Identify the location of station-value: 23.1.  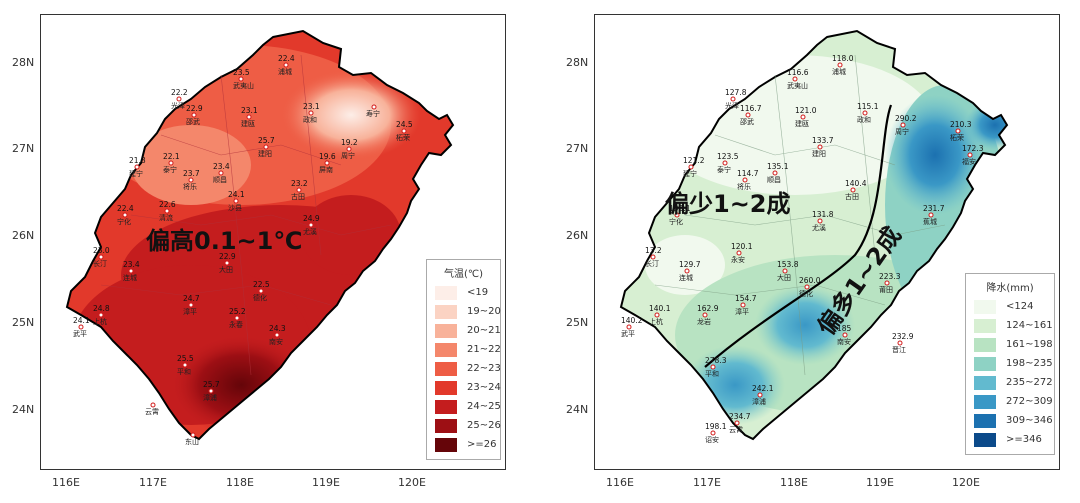
(249, 110).